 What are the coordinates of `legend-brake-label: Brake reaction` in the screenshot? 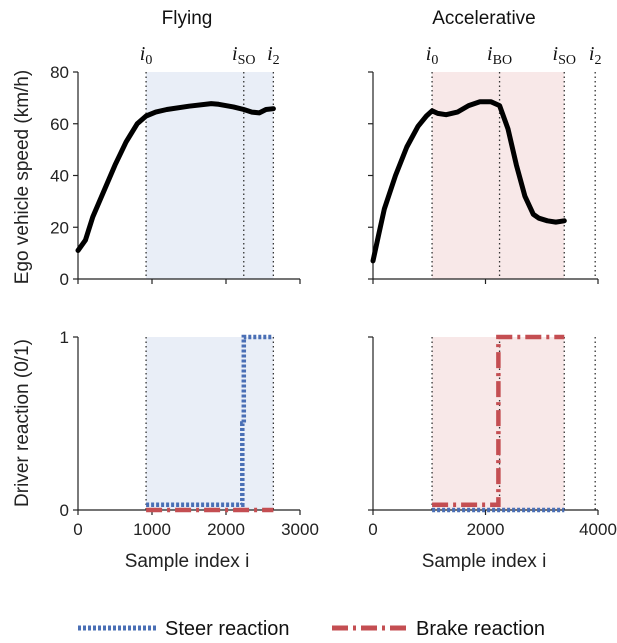 It's located at (480, 629).